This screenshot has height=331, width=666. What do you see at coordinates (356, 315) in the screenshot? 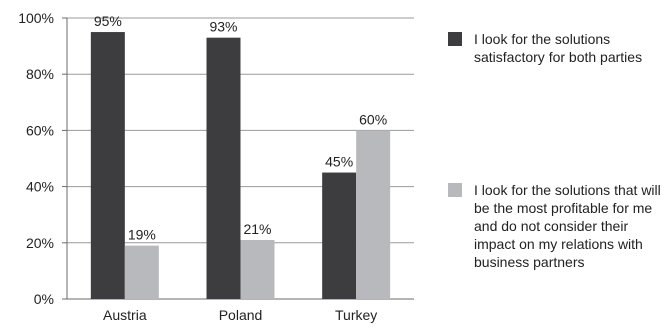
I see `x-tick-label-turkey: Turkey` at bounding box center [356, 315].